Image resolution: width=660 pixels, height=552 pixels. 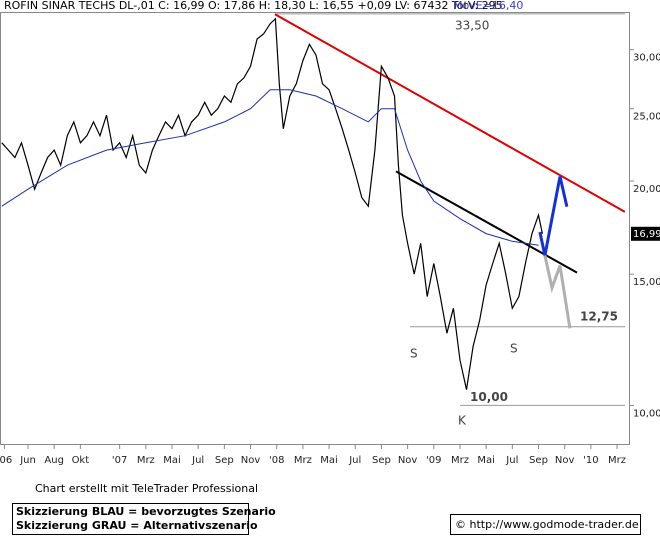 What do you see at coordinates (646, 58) in the screenshot?
I see `y-tick-label: 30,00` at bounding box center [646, 58].